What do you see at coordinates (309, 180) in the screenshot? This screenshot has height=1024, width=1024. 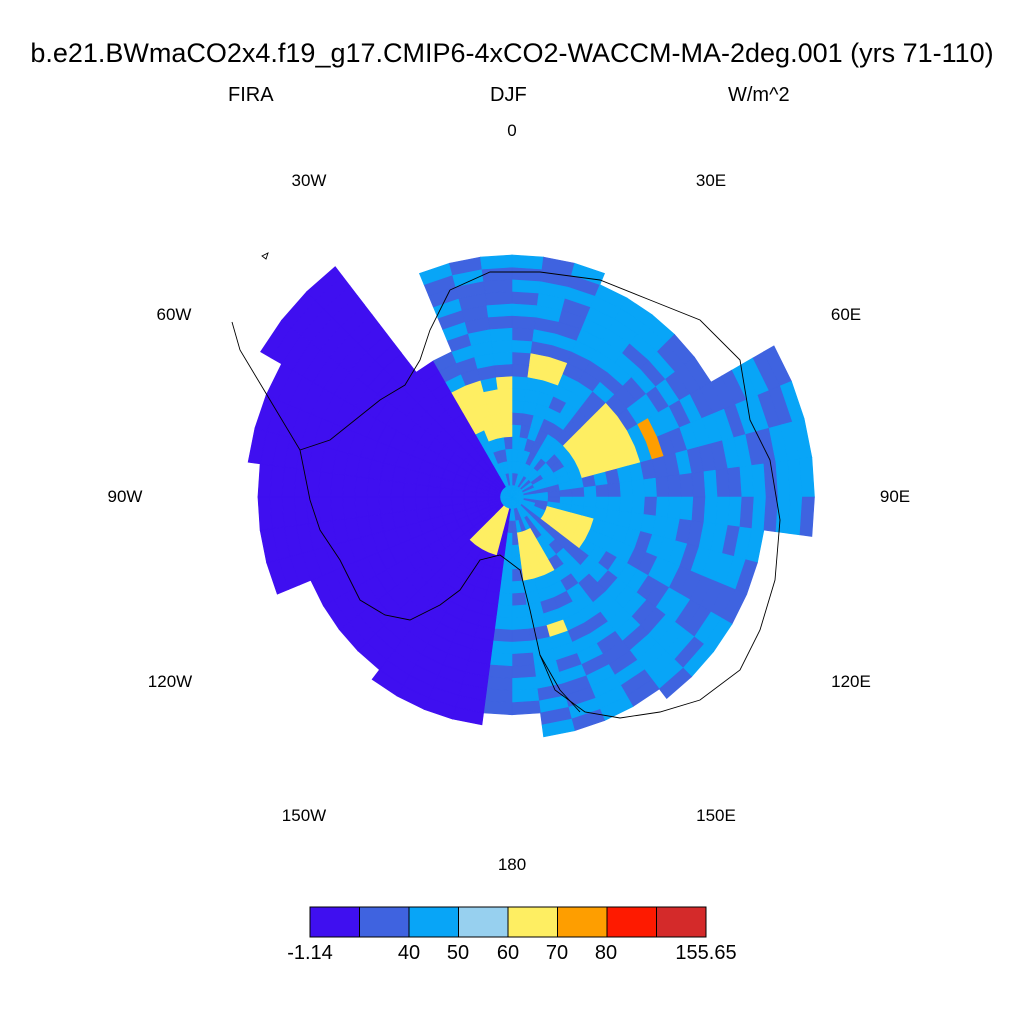 I see `lon-label-30w: 30W` at bounding box center [309, 180].